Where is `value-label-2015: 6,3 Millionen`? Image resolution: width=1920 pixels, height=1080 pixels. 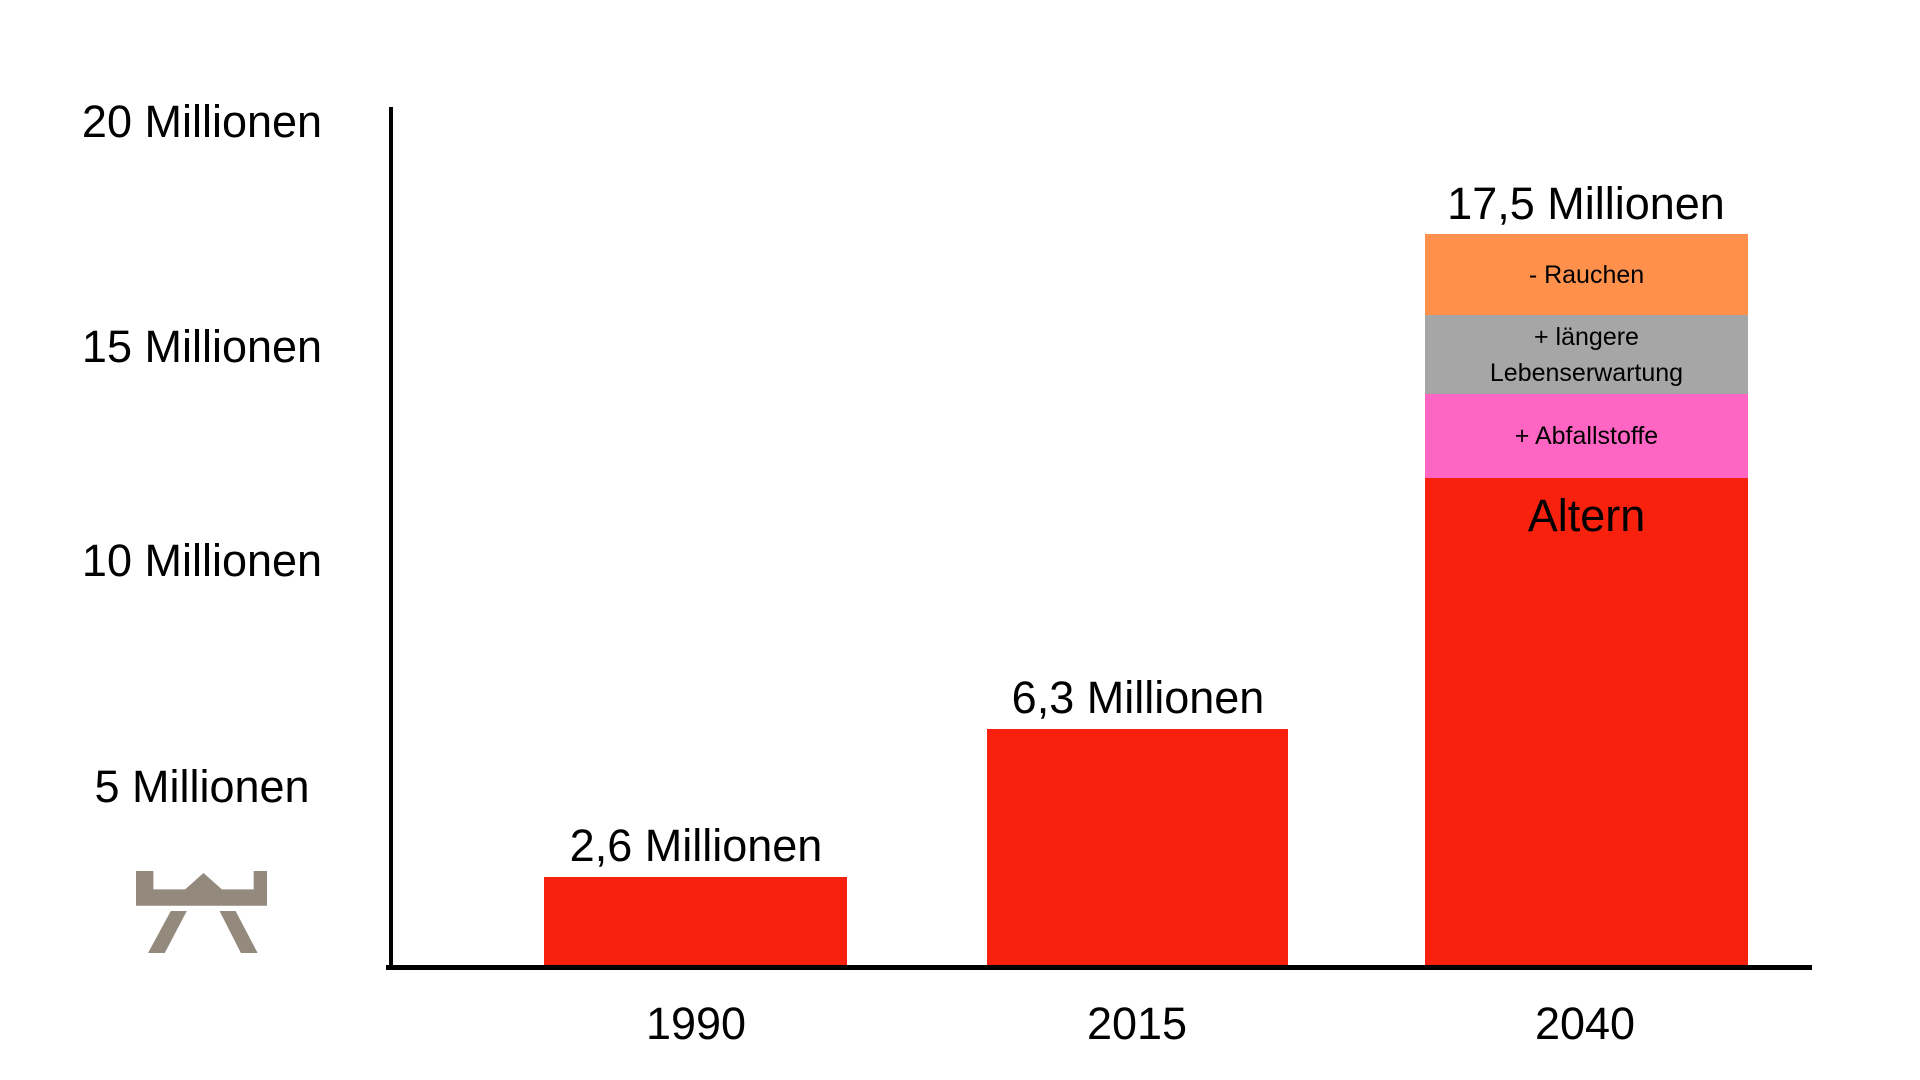
value-label-2015: 6,3 Millionen is located at coordinates (1138, 697).